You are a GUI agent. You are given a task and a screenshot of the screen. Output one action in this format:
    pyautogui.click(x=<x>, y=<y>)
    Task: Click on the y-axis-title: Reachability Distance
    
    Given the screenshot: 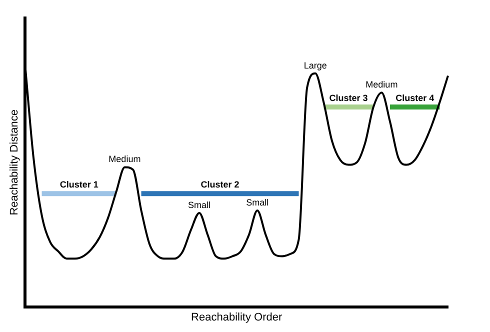 What is the action you would take?
    pyautogui.click(x=14, y=163)
    